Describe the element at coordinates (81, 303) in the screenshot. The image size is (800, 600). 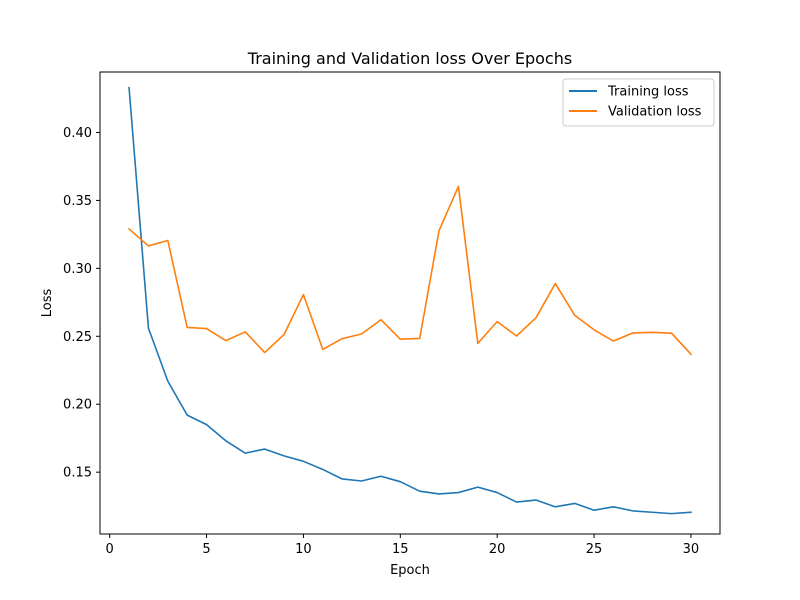
I see `y-axis: 0.15 0.20 0.25 0.30 0.35 0.40` at that location.